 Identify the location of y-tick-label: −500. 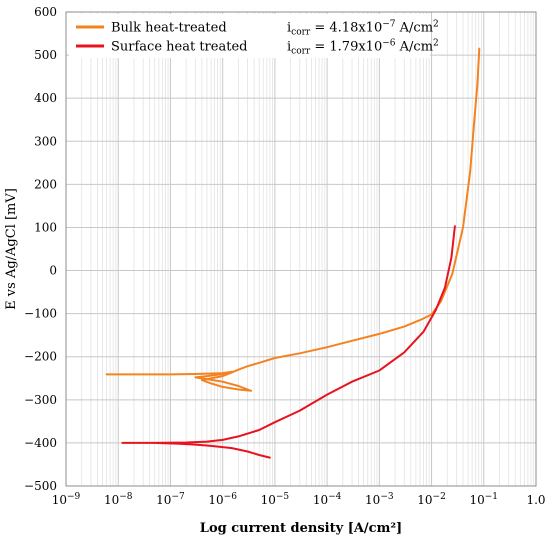
(40, 486).